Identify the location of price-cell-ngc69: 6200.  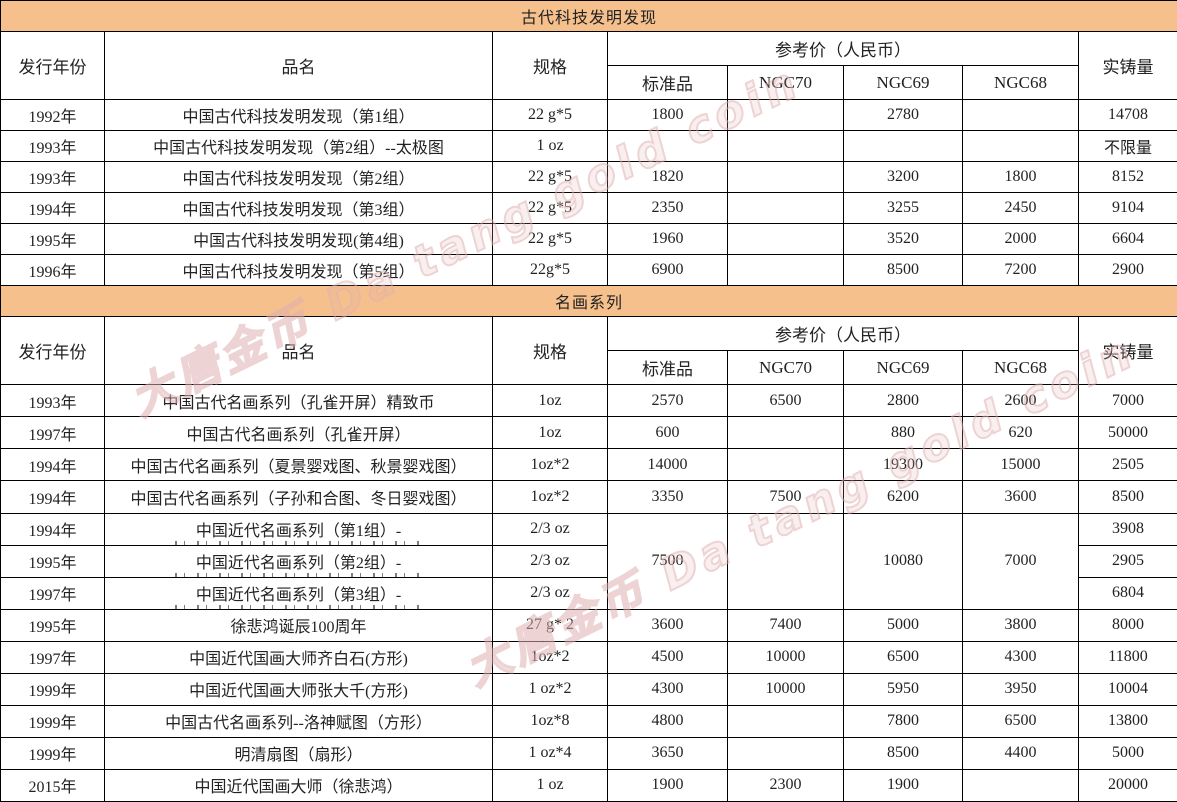
(903, 497).